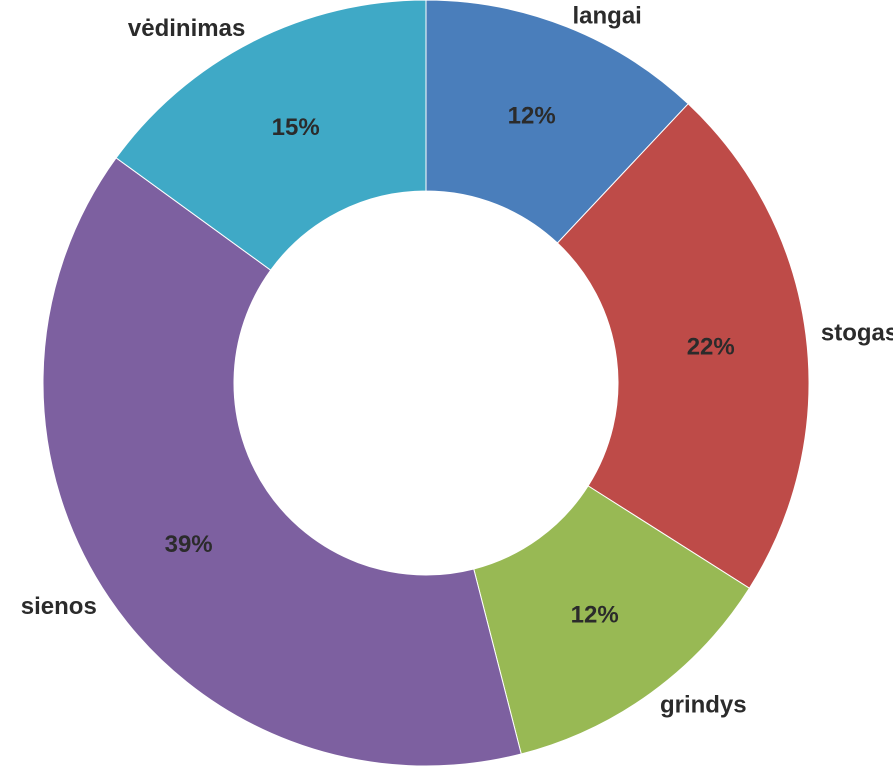 Image resolution: width=893 pixels, height=768 pixels. I want to click on percent-label-4: 15%, so click(296, 127).